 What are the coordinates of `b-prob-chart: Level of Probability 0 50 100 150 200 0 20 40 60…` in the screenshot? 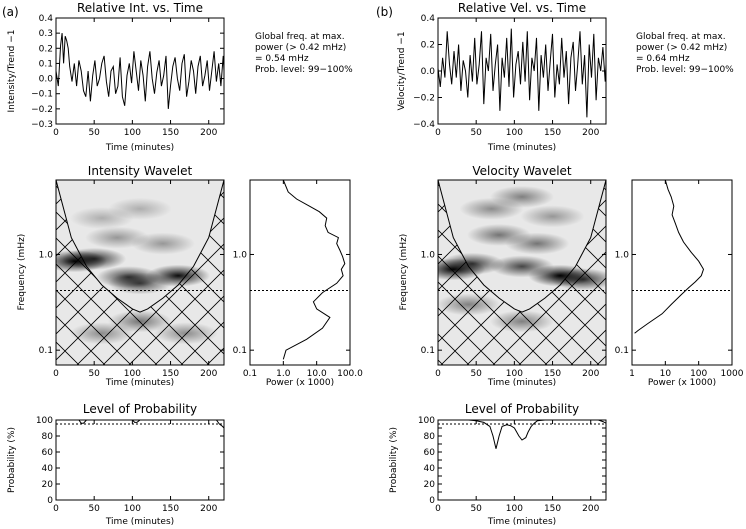 It's located at (498, 464).